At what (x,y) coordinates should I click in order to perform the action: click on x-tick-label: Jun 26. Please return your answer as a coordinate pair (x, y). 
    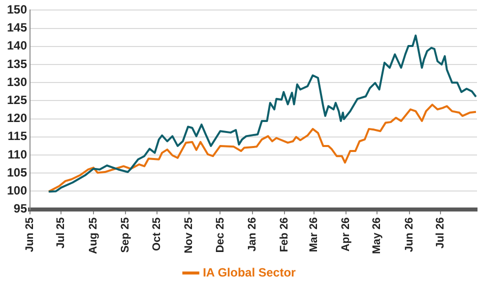
    Looking at the image, I should click on (409, 234).